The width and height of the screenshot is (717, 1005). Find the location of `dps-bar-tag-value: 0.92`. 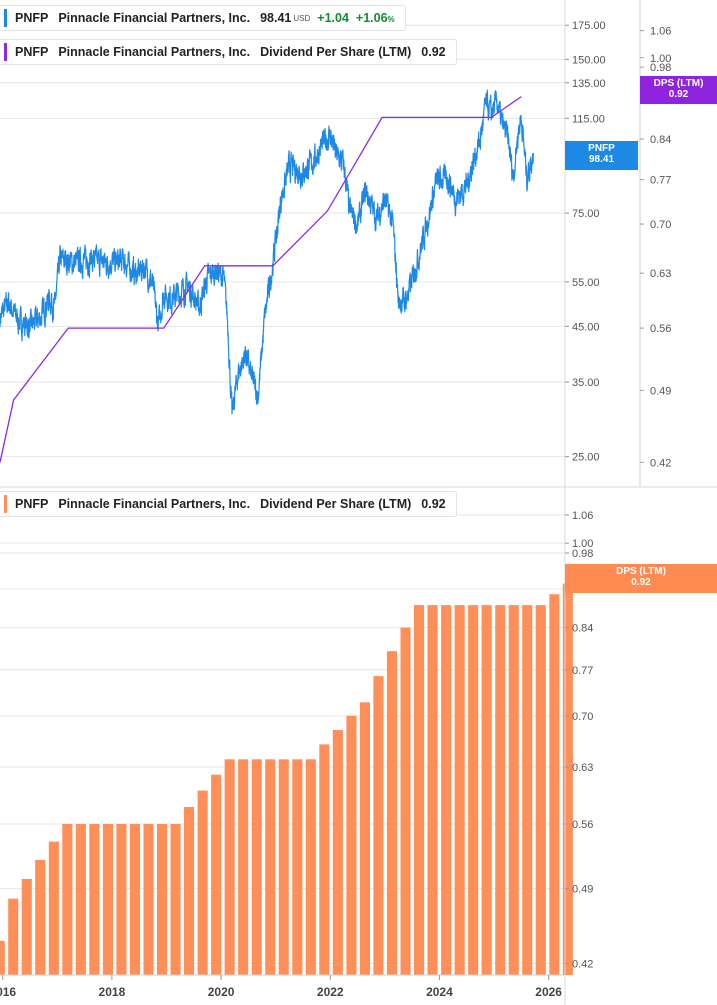

dps-bar-tag-value: 0.92 is located at coordinates (641, 582).